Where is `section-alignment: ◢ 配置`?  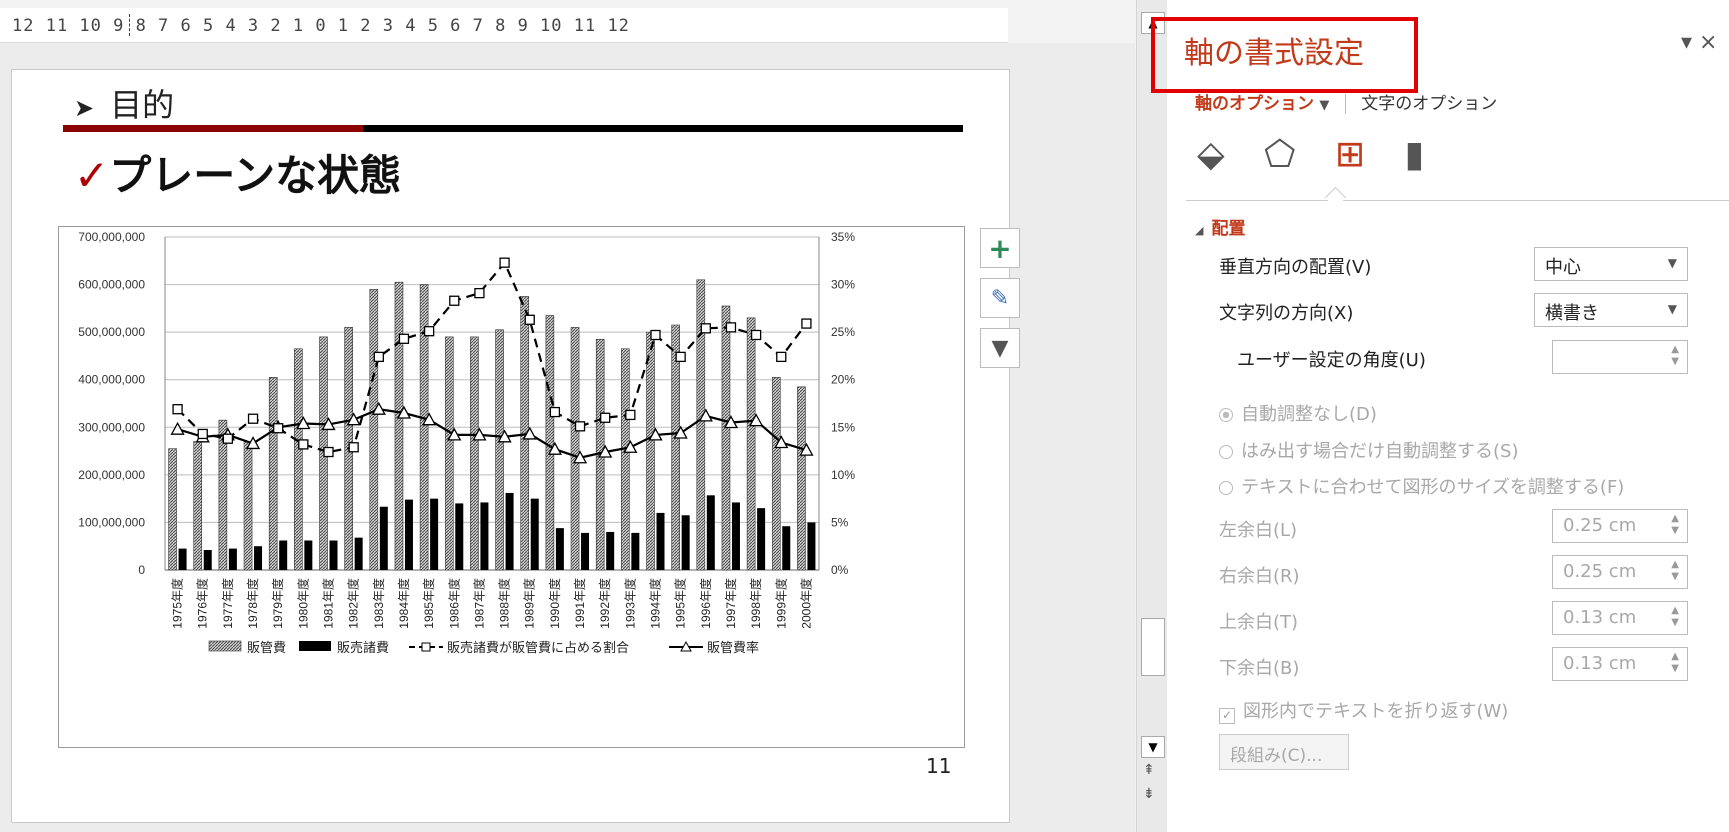
section-alignment: ◢ 配置 is located at coordinates (1220, 226).